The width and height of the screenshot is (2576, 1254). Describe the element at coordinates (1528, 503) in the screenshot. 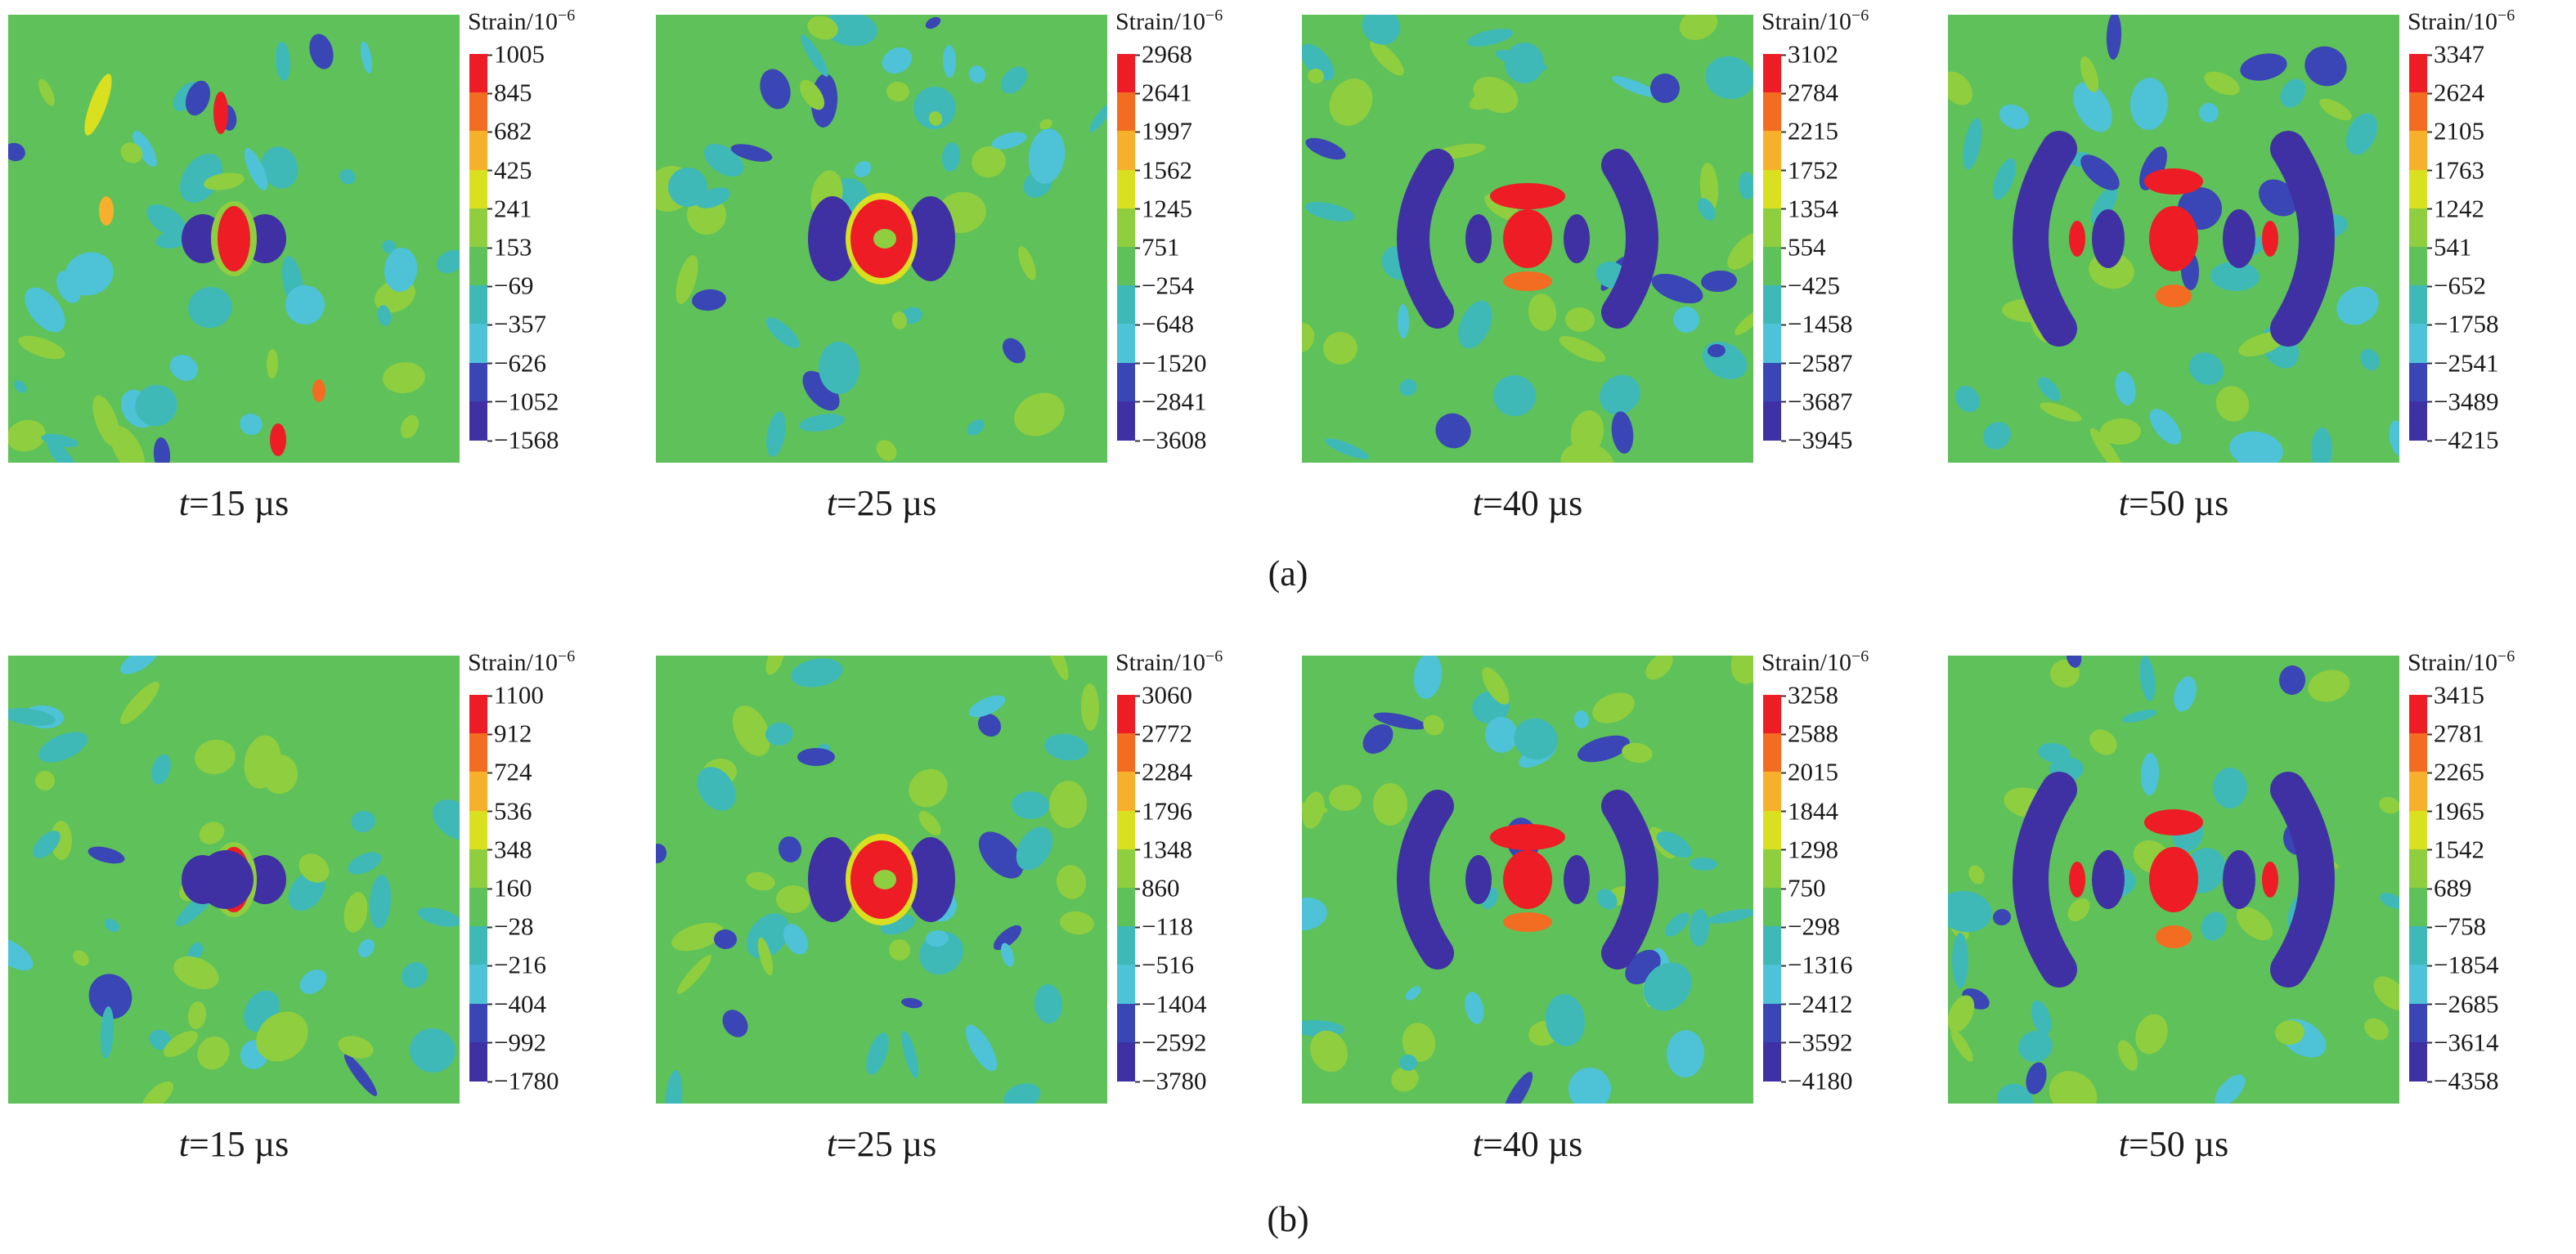

I see `time-label: t=40 µs` at that location.